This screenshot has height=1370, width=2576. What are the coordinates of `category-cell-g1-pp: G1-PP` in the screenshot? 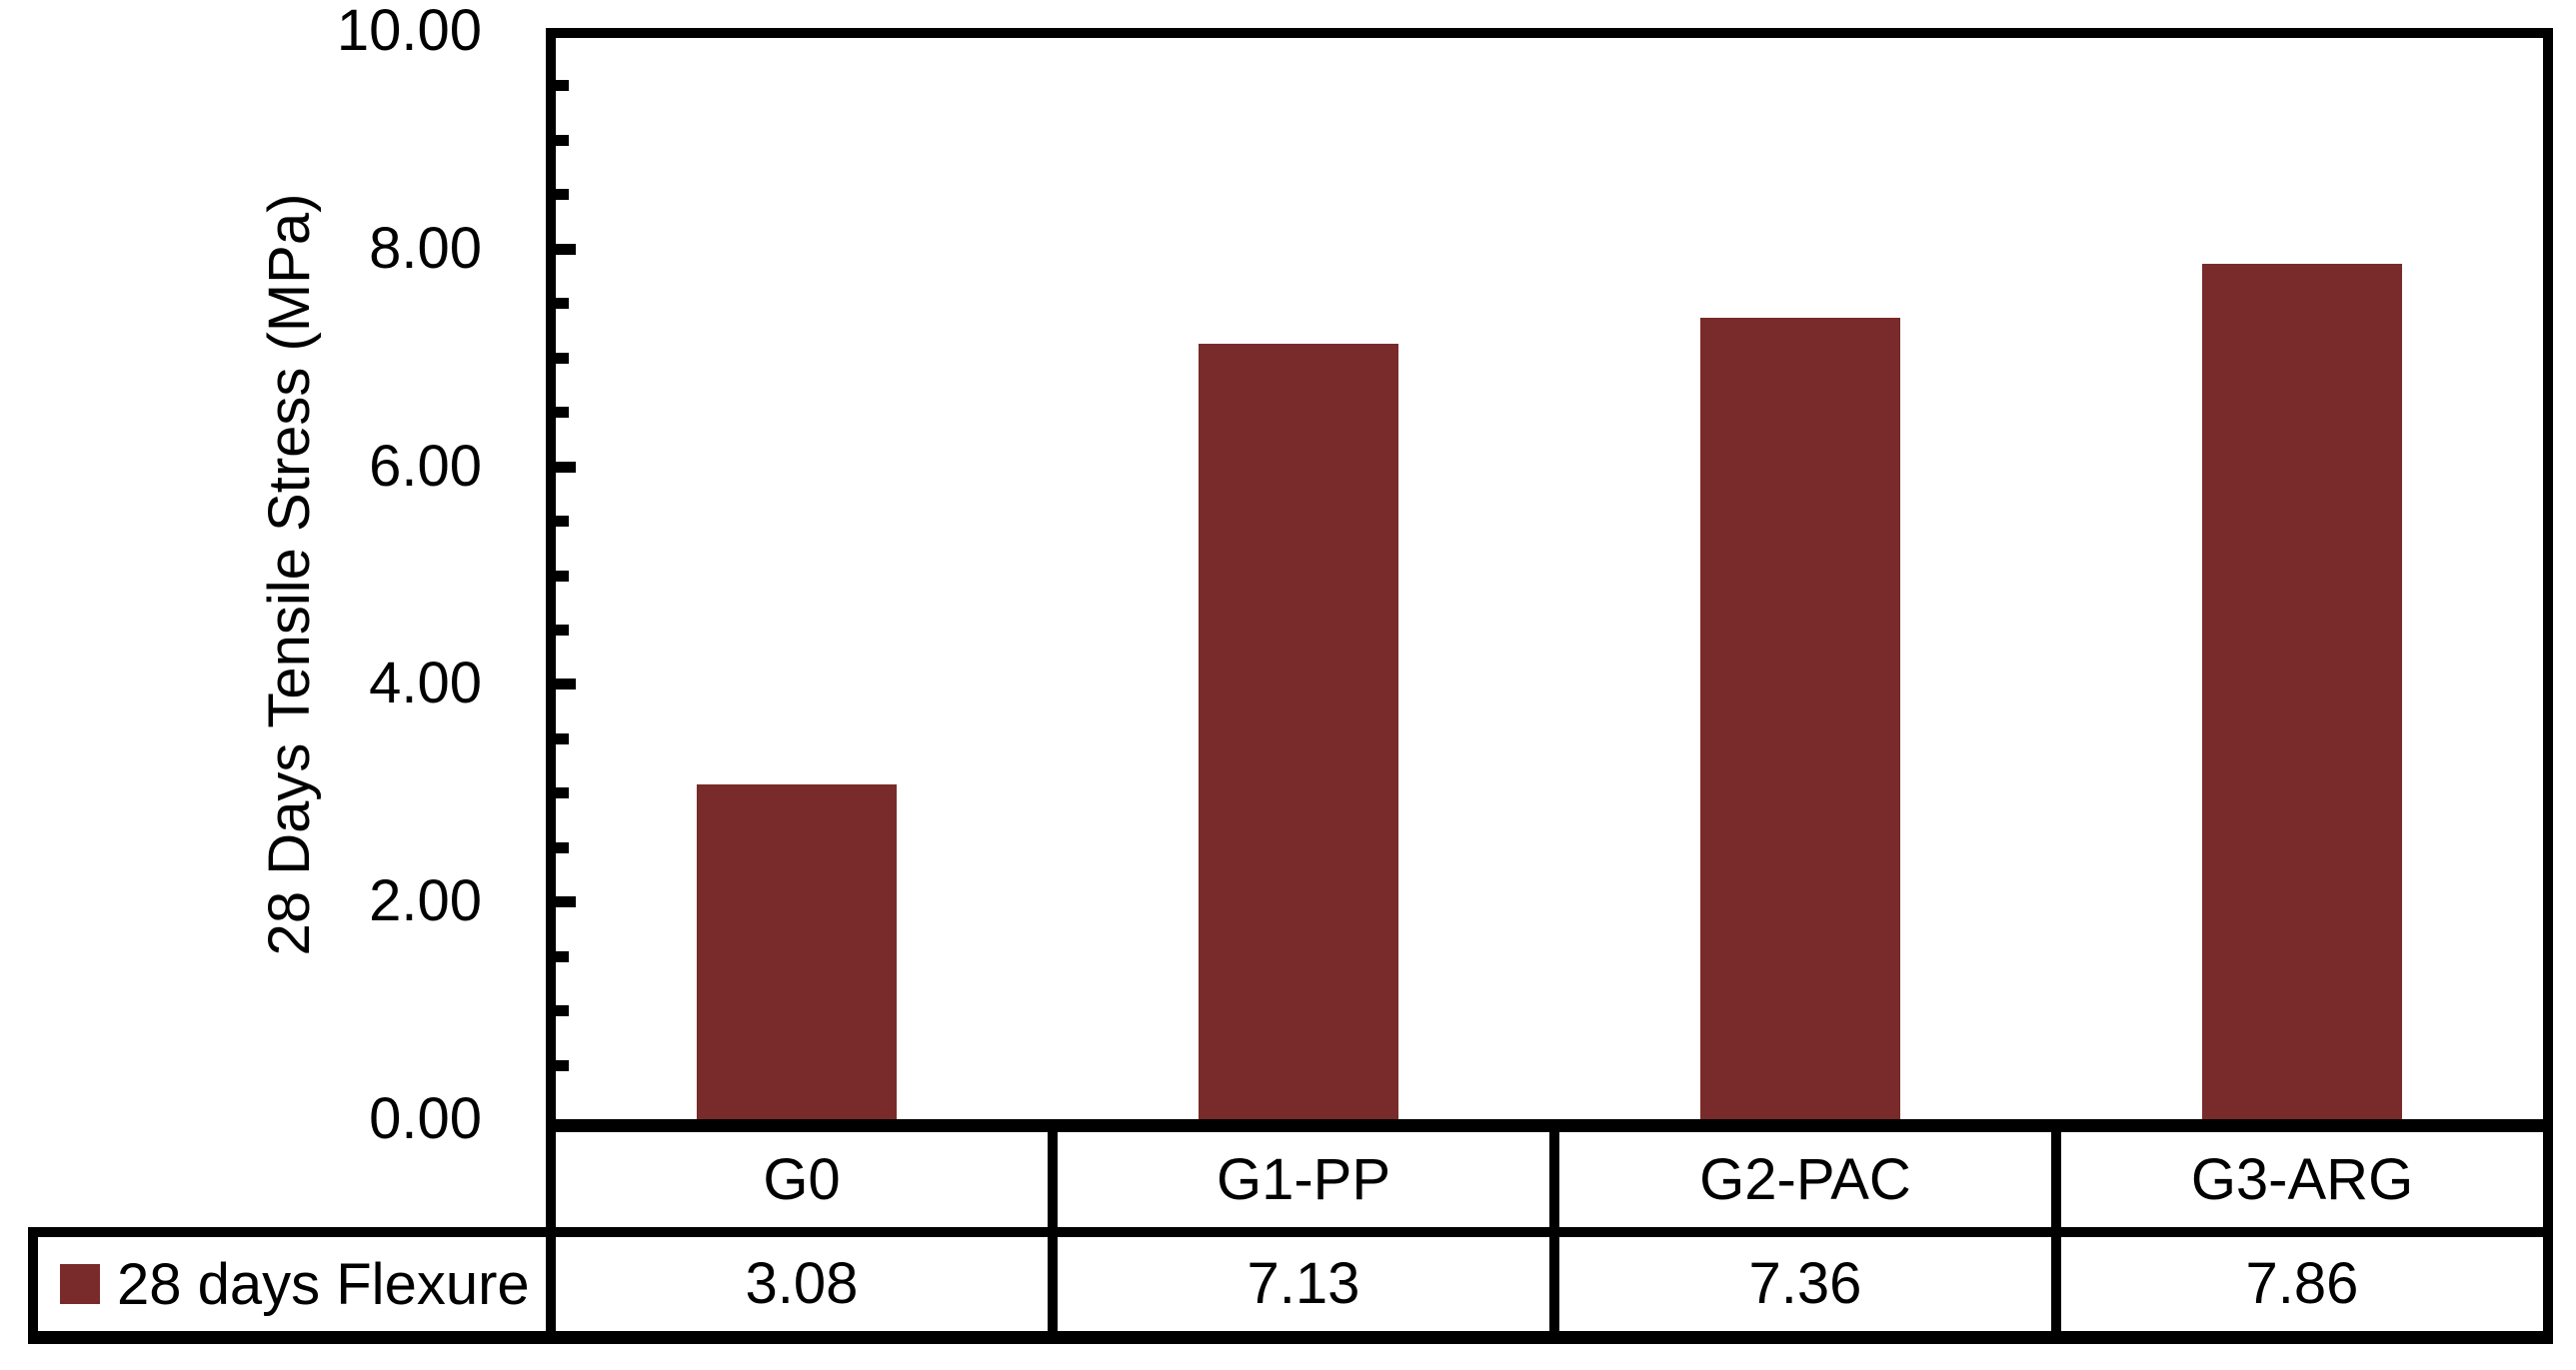 It's located at (1299, 1173).